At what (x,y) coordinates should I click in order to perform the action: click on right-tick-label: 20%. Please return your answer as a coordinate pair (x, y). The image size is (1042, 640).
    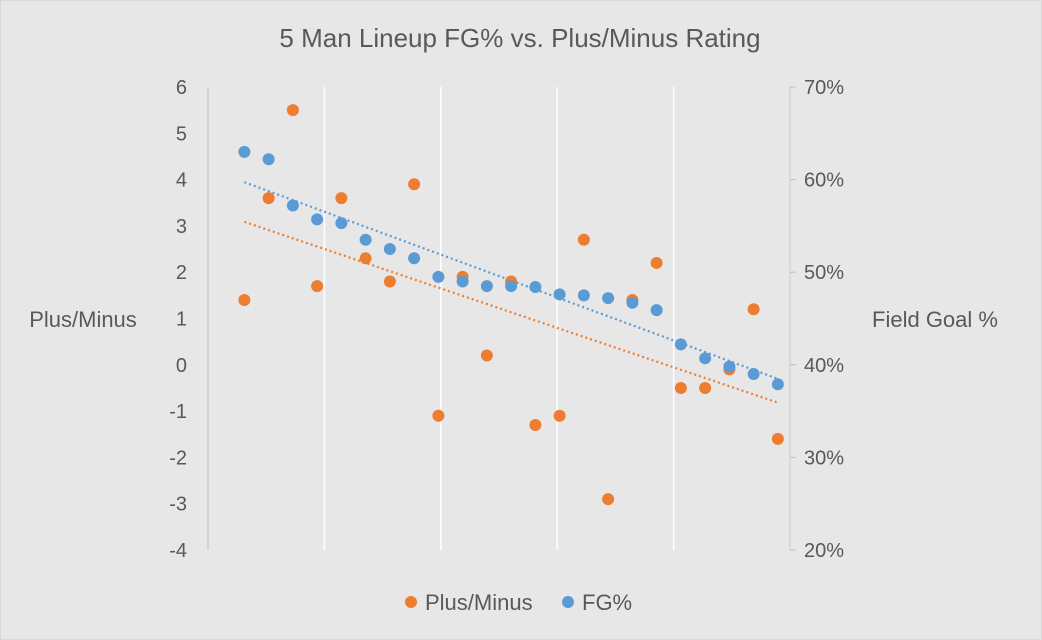
    Looking at the image, I should click on (824, 551).